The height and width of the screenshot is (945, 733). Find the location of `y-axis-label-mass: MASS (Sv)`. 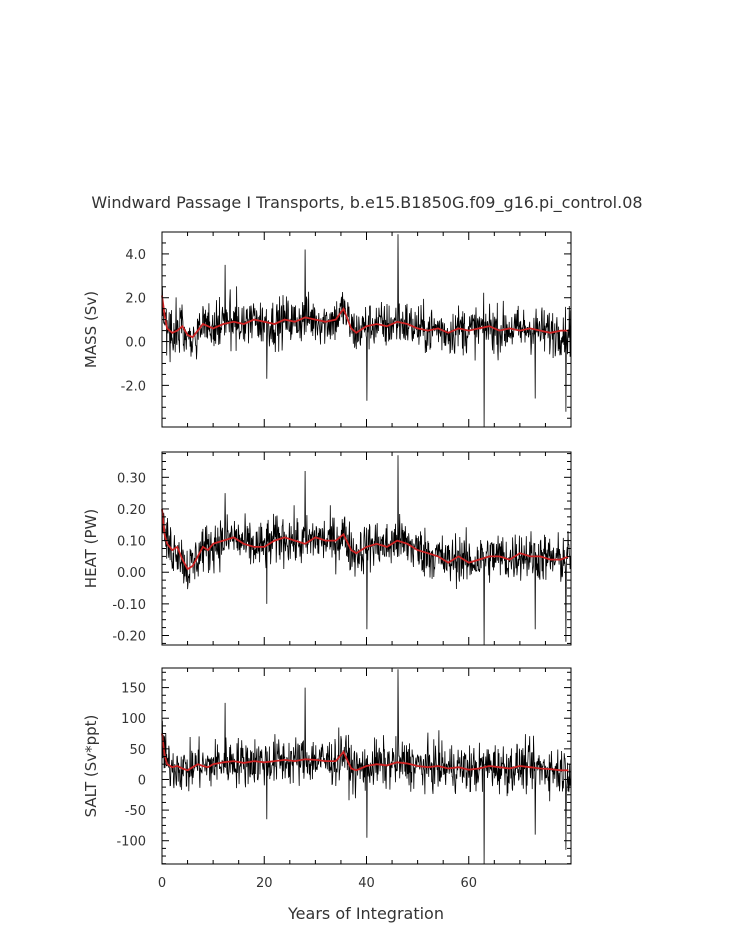

y-axis-label-mass: MASS (Sv) is located at coordinates (91, 329).